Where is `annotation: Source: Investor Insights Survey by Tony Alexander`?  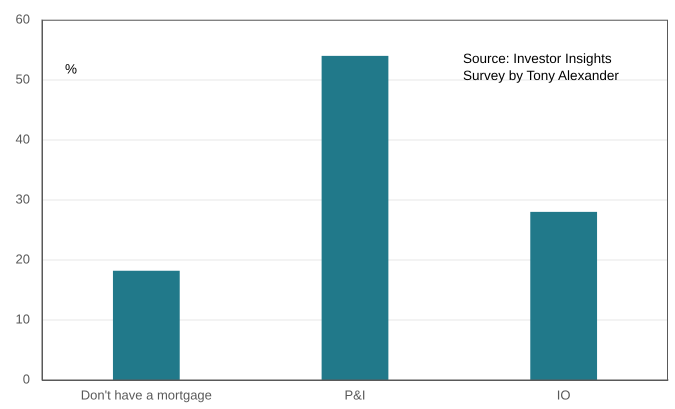
annotation: Source: Investor Insights Survey by Tony Alexander is located at coordinates (541, 67).